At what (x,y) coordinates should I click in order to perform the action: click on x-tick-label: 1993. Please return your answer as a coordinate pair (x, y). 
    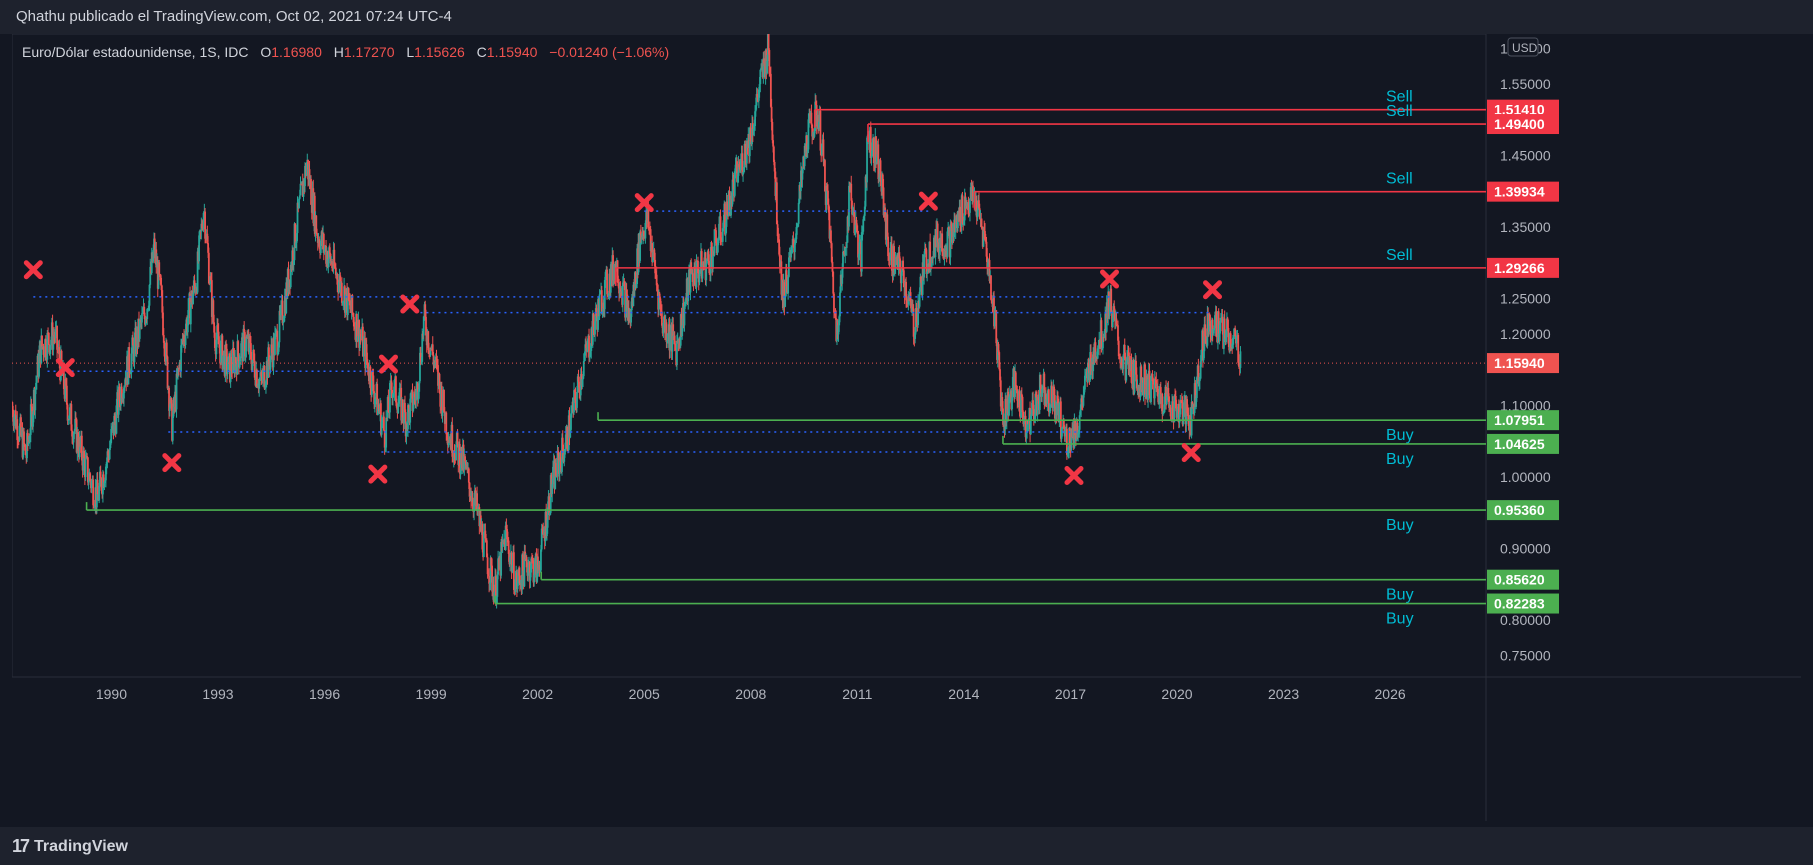
    Looking at the image, I should click on (217, 694).